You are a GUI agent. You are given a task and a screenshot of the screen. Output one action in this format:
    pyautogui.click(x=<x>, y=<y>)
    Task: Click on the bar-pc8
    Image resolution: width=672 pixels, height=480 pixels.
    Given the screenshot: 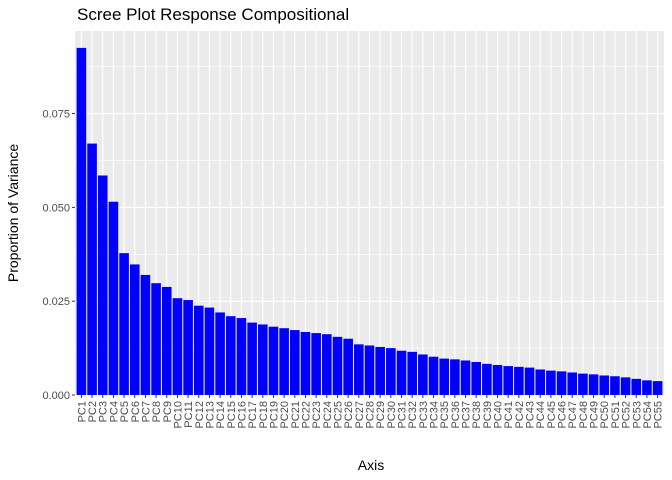 What is the action you would take?
    pyautogui.click(x=156, y=339)
    